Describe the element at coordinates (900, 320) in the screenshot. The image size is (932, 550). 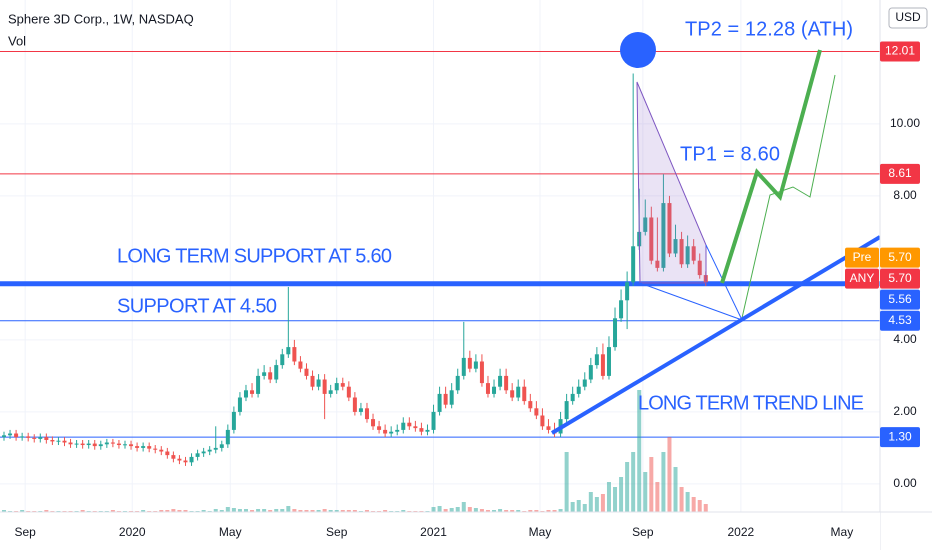
I see `level-tag-label: 4.53` at that location.